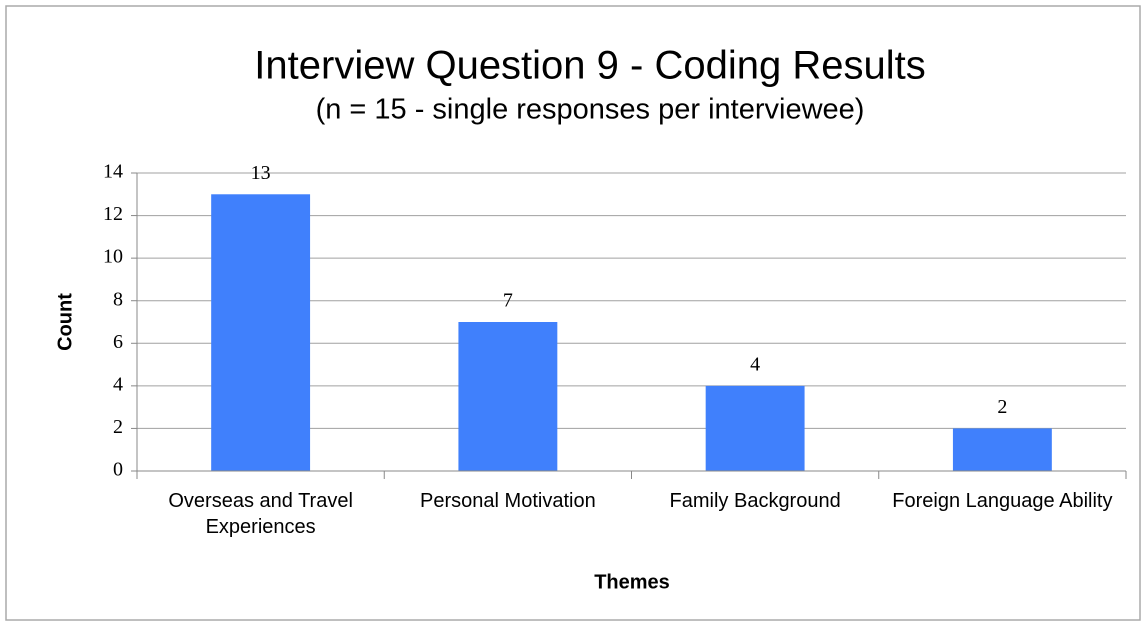  I want to click on value-label: 2, so click(1002, 407).